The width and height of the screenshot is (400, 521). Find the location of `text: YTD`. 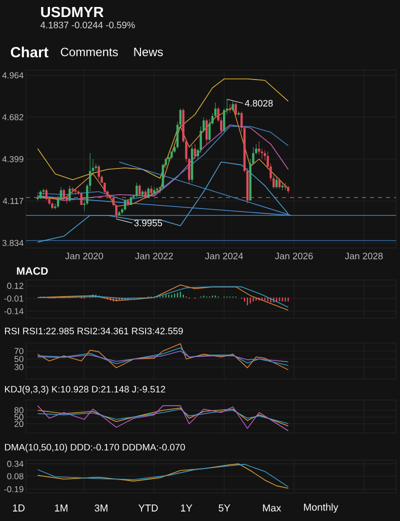

text: YTD is located at coordinates (148, 508).